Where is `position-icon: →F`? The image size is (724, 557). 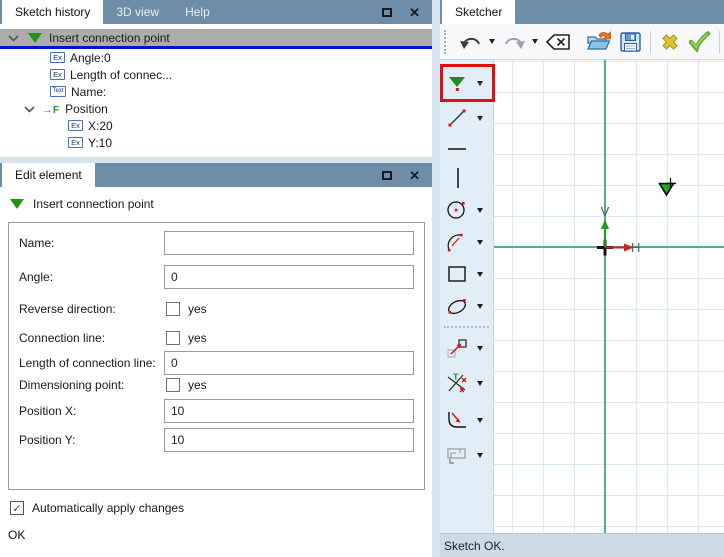 position-icon: →F is located at coordinates (51, 109).